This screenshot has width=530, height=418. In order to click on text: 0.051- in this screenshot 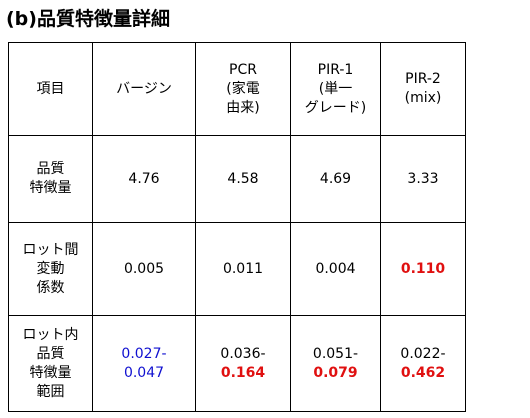, I will do `click(335, 353)`.